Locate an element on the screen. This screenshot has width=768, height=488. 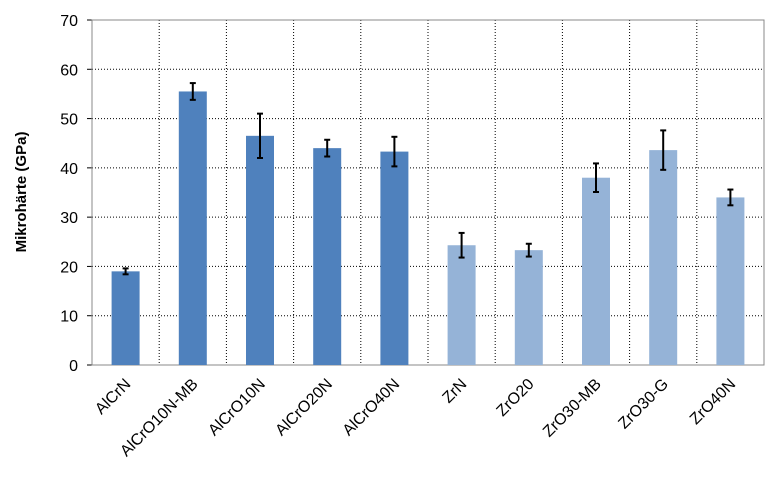
y-tick-label: 20 is located at coordinates (69, 267).